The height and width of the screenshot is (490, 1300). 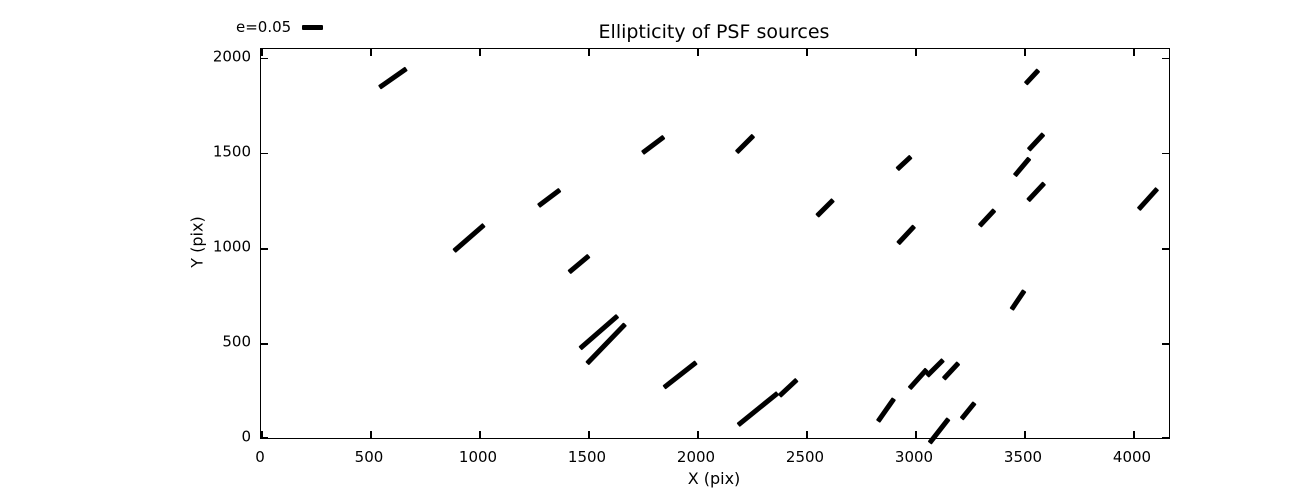 What do you see at coordinates (264, 27) in the screenshot?
I see `legend-label: e=0.05` at bounding box center [264, 27].